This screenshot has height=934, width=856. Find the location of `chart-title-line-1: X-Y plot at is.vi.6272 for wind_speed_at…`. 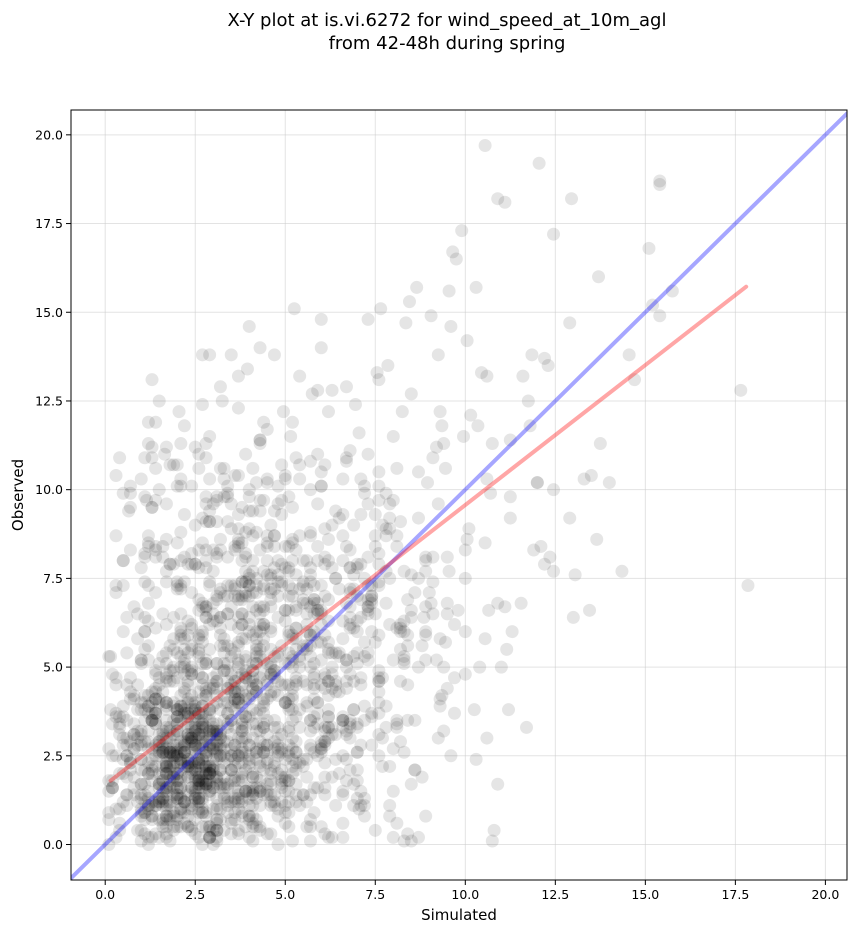

chart-title-line-1: X-Y plot at is.vi.6272 for wind_speed_at… is located at coordinates (447, 20).